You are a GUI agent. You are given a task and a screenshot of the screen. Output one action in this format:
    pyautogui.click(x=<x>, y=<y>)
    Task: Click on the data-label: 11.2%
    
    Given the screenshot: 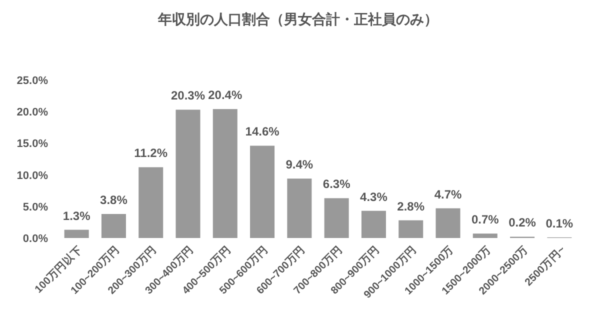 What is the action you would take?
    pyautogui.click(x=151, y=153)
    